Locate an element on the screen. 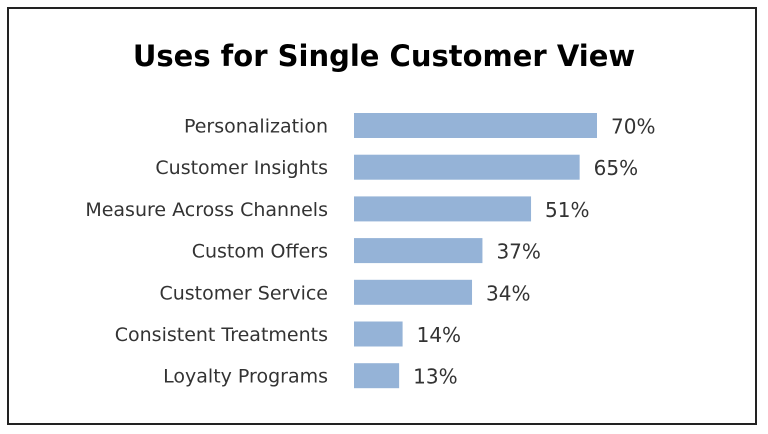 The height and width of the screenshot is (434, 768). chart-title: Uses for Single Customer View is located at coordinates (384, 56).